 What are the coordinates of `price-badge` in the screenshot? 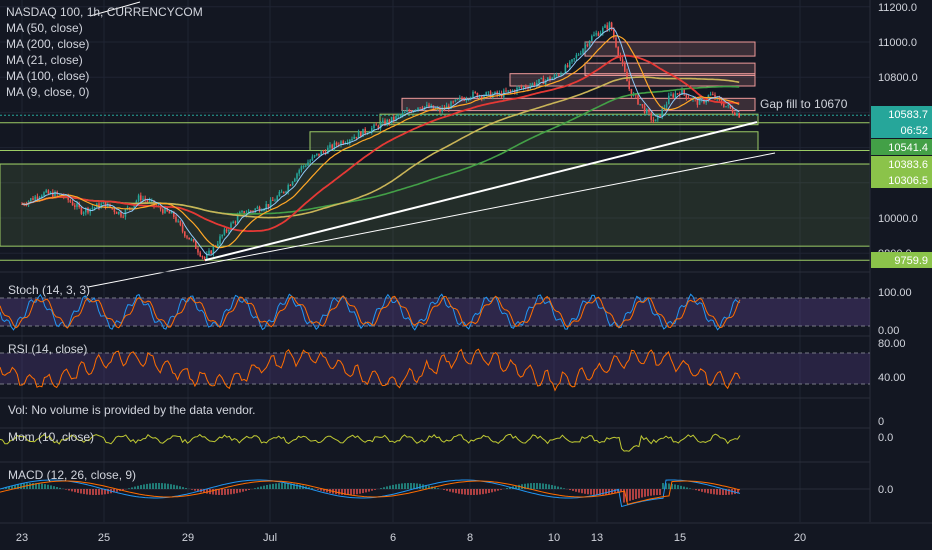 It's located at (901, 147).